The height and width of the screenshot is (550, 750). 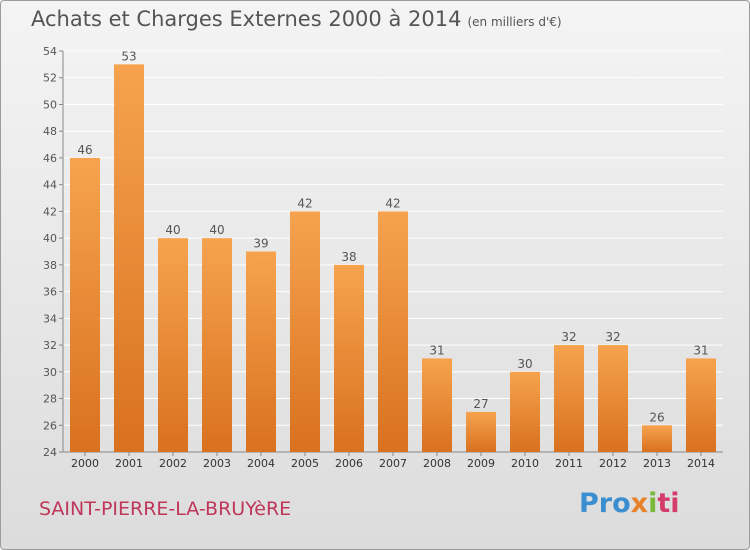 What do you see at coordinates (50, 318) in the screenshot?
I see `y-tick-label: 34` at bounding box center [50, 318].